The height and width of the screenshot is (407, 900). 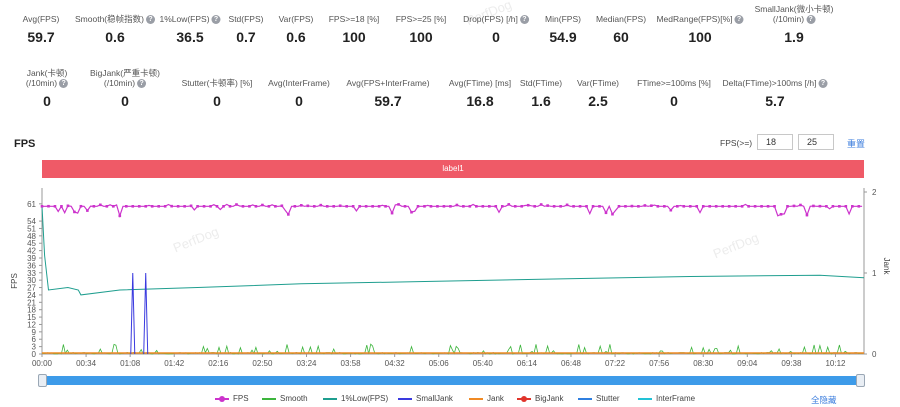 What do you see at coordinates (125, 88) in the screenshot?
I see `metric-bigjank: BigJank(严重卡顿) (/10min)? 0` at bounding box center [125, 88].